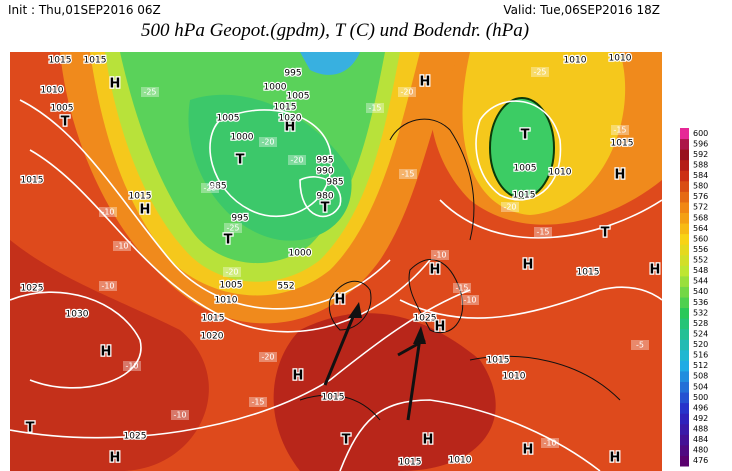 This screenshot has height=471, width=732. What do you see at coordinates (700, 418) in the screenshot?
I see `colorbar-label: 492` at bounding box center [700, 418].